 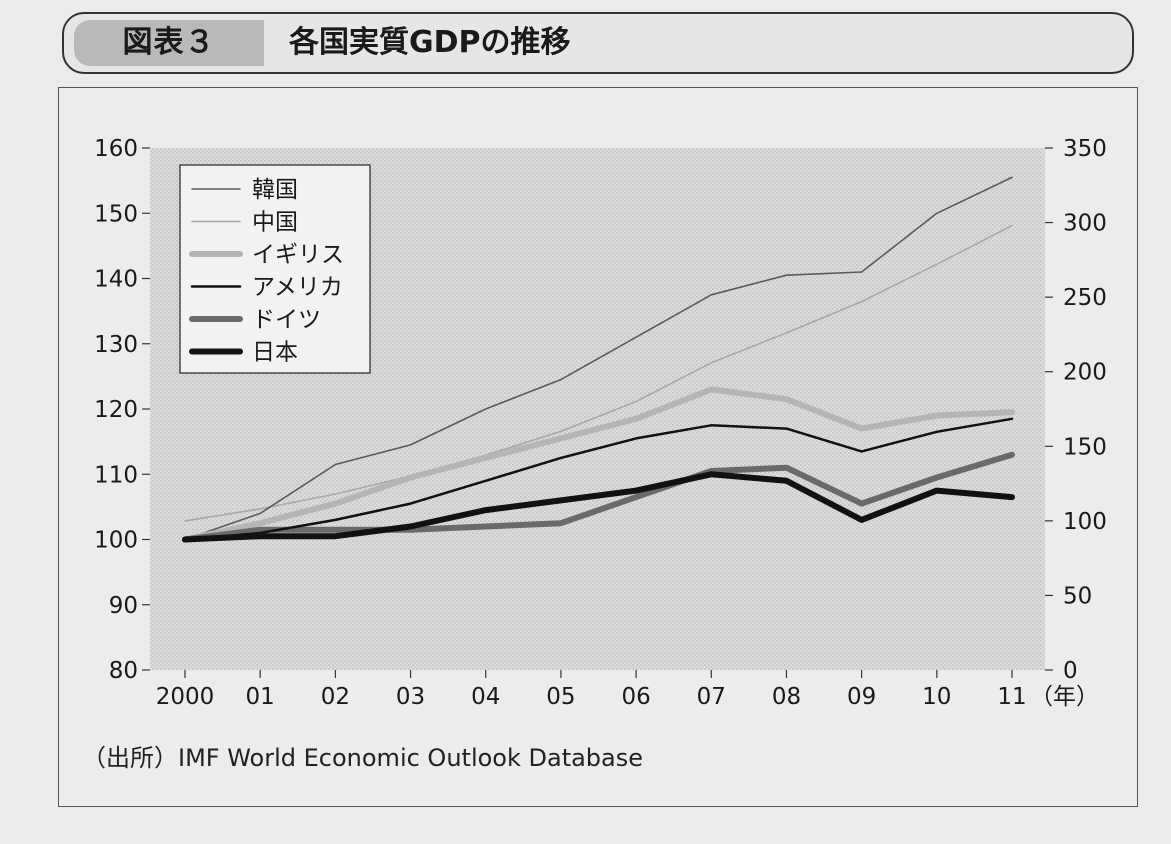 What do you see at coordinates (786, 697) in the screenshot?
I see `x-tick-label: 08` at bounding box center [786, 697].